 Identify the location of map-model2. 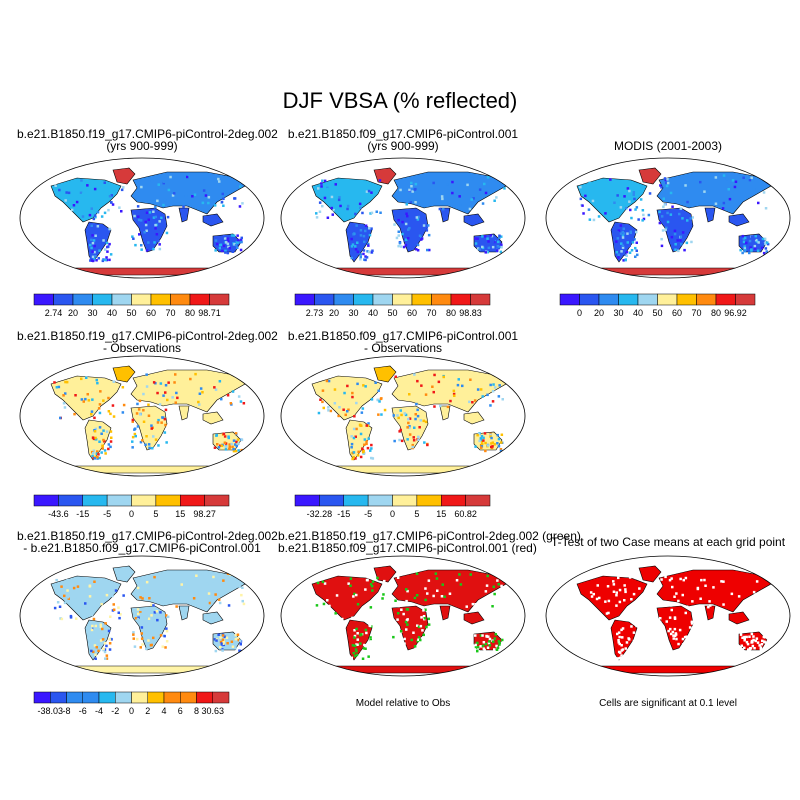
(403, 218).